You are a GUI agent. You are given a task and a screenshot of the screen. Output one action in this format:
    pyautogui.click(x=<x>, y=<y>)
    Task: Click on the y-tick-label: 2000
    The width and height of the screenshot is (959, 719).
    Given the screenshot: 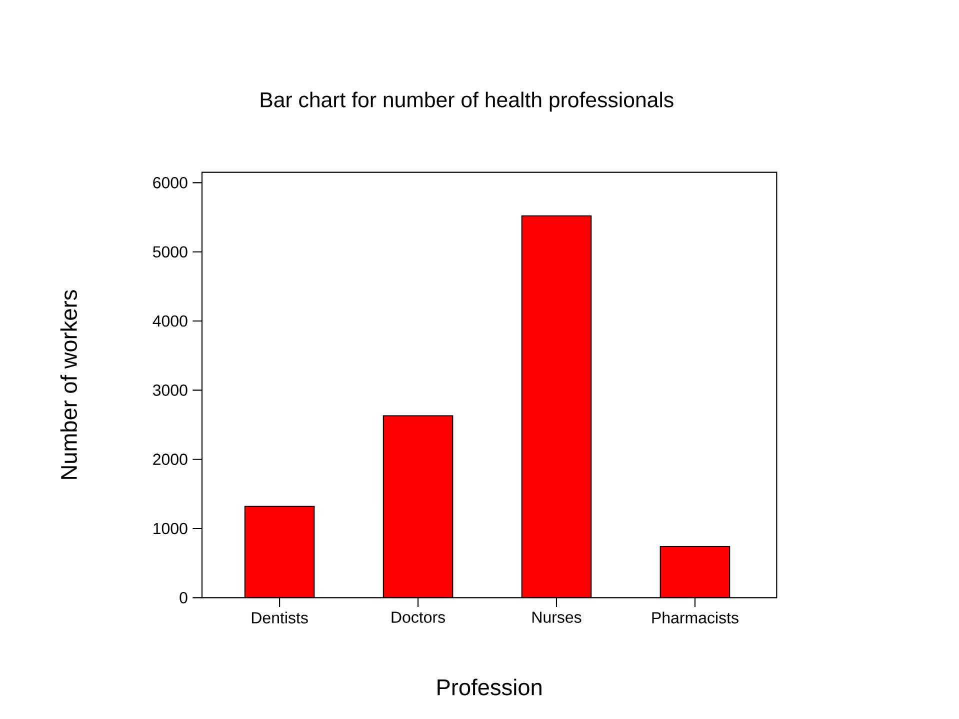 What is the action you would take?
    pyautogui.click(x=170, y=459)
    